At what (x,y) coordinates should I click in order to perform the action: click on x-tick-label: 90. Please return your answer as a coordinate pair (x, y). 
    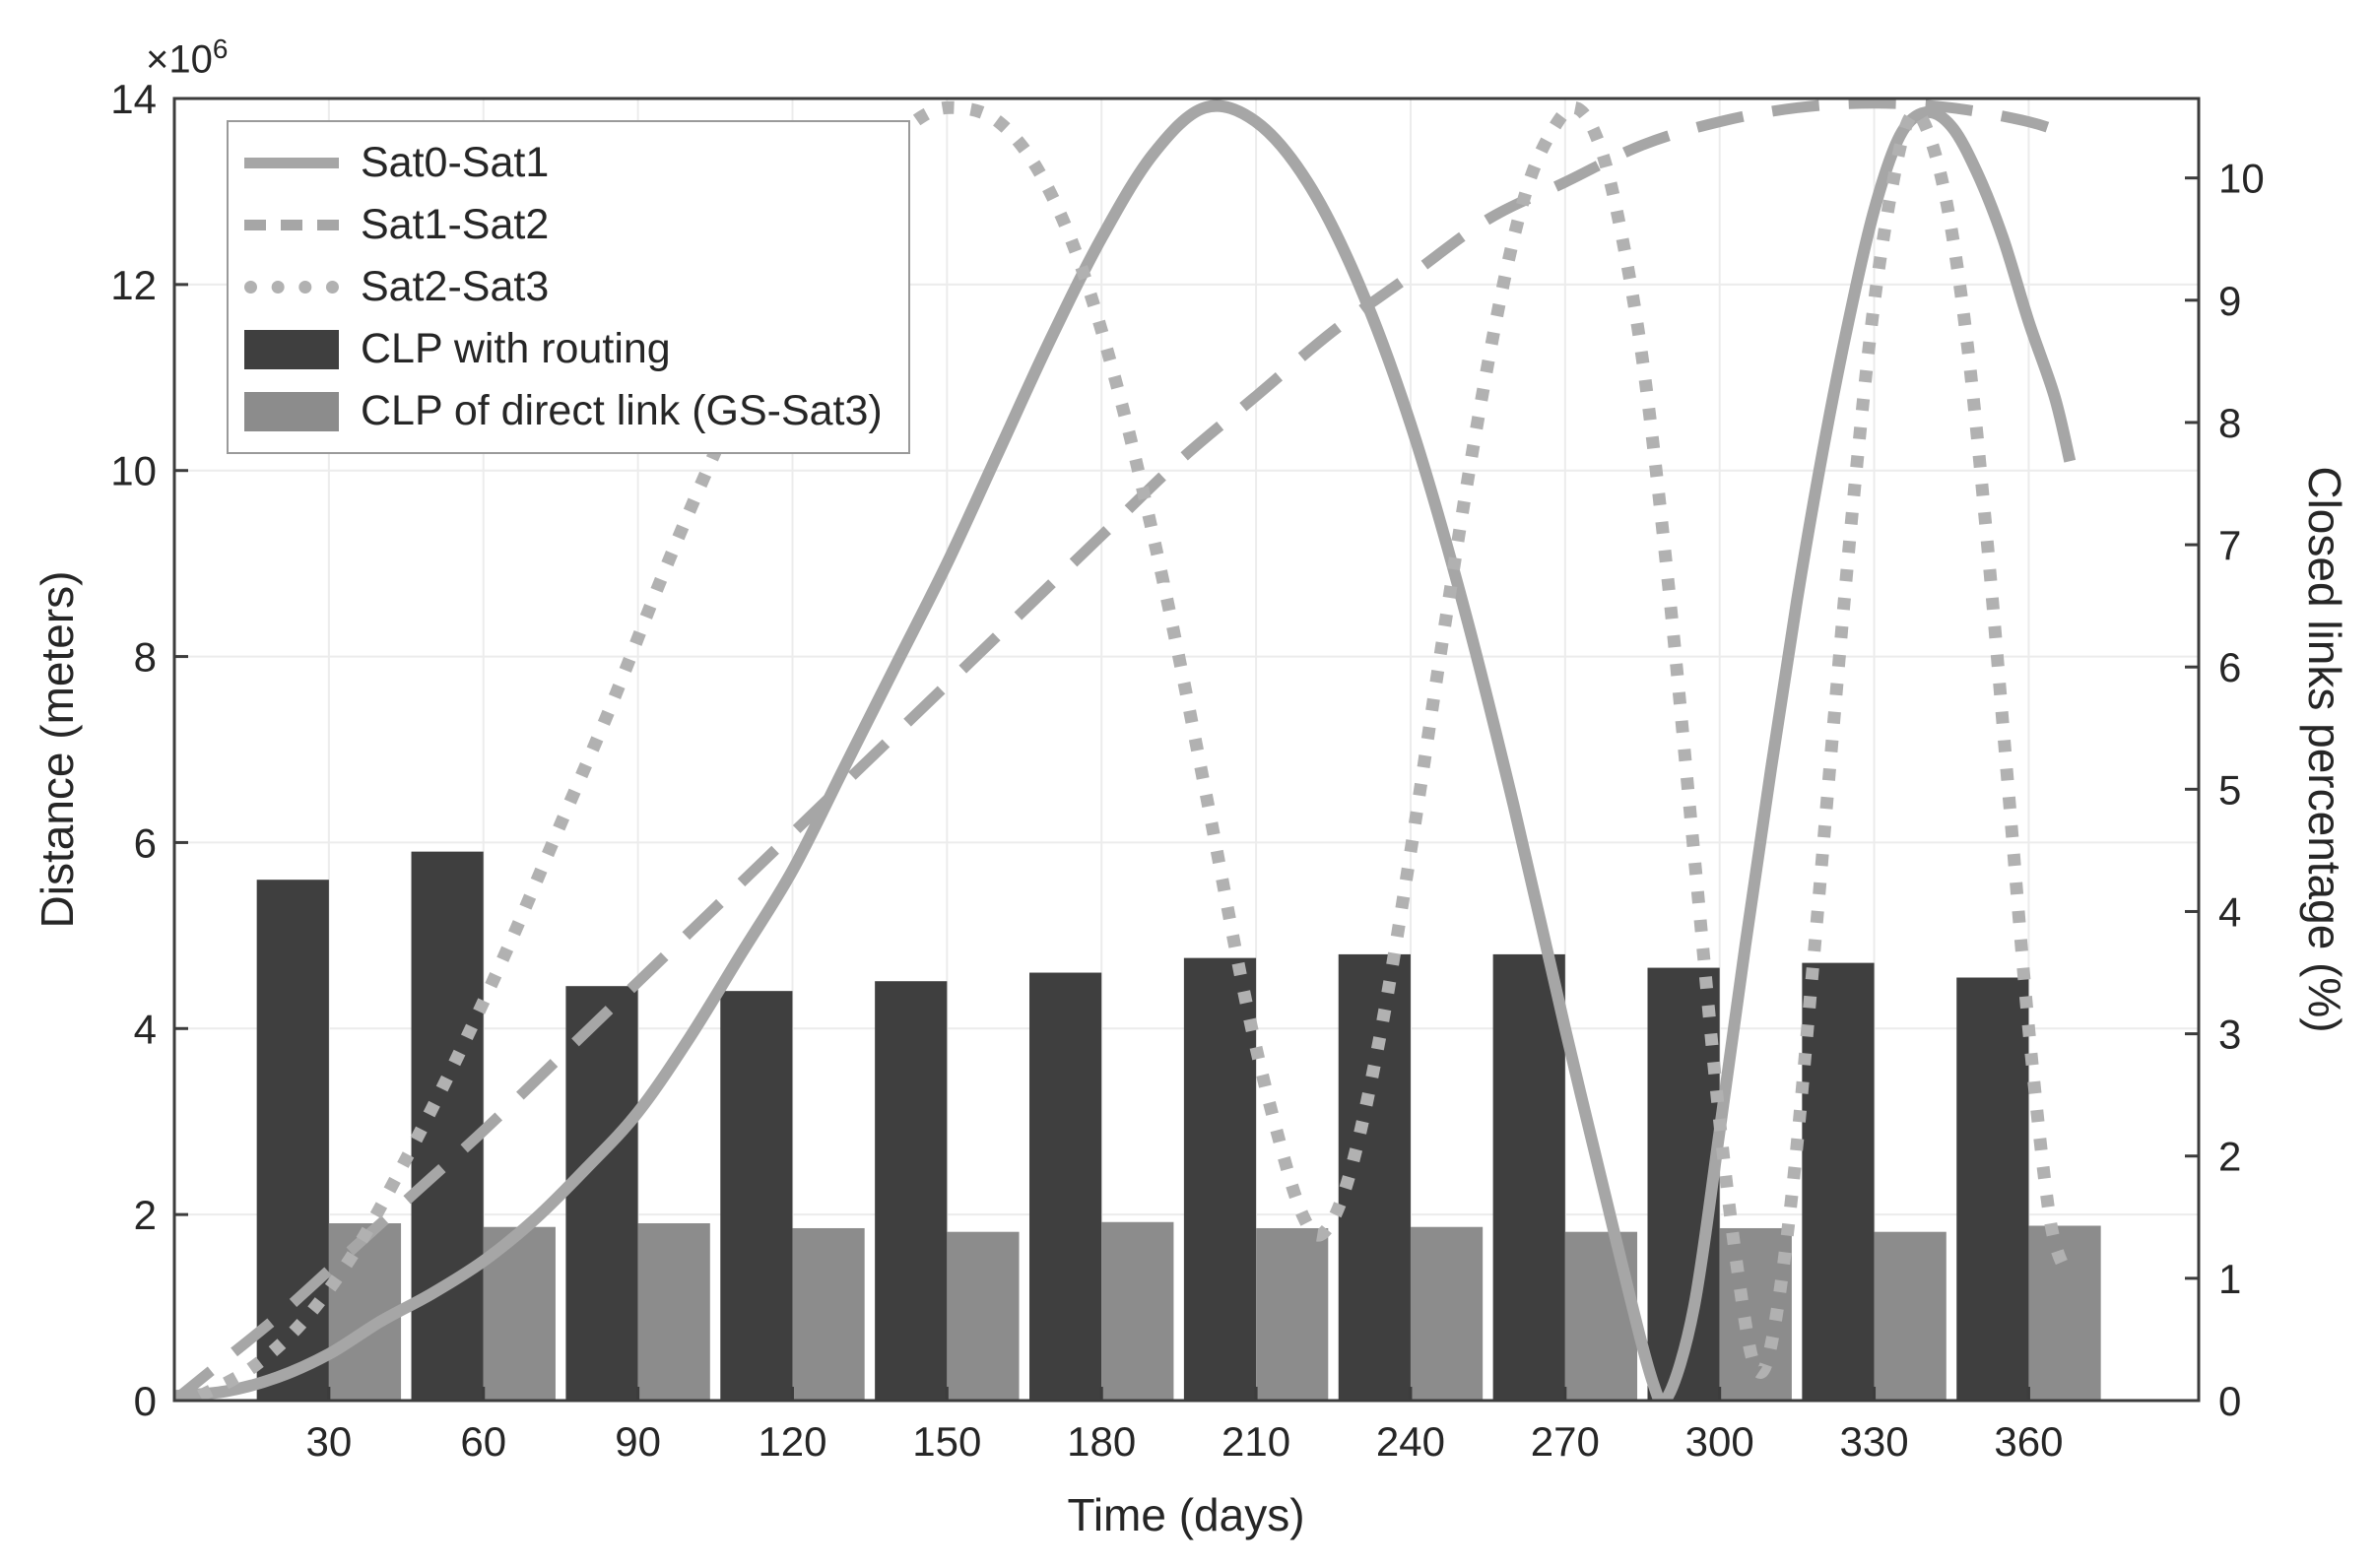
    Looking at the image, I should click on (638, 1441).